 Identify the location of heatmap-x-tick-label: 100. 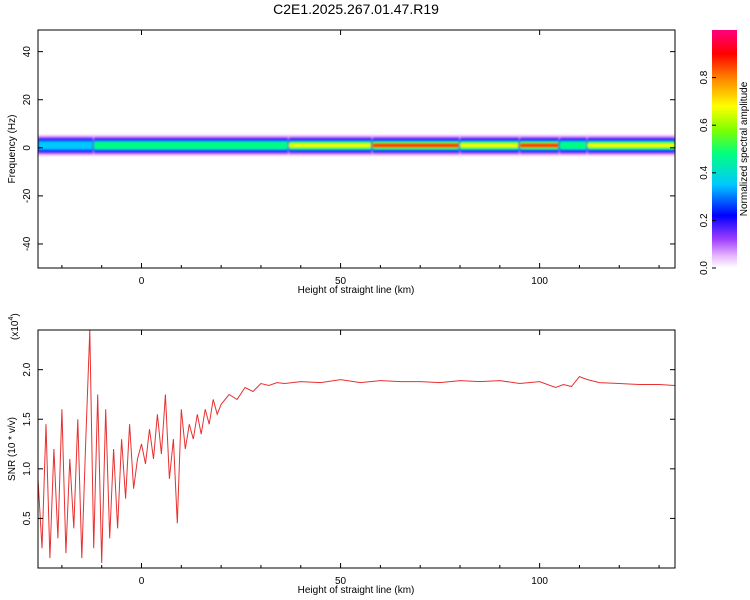
(539, 281).